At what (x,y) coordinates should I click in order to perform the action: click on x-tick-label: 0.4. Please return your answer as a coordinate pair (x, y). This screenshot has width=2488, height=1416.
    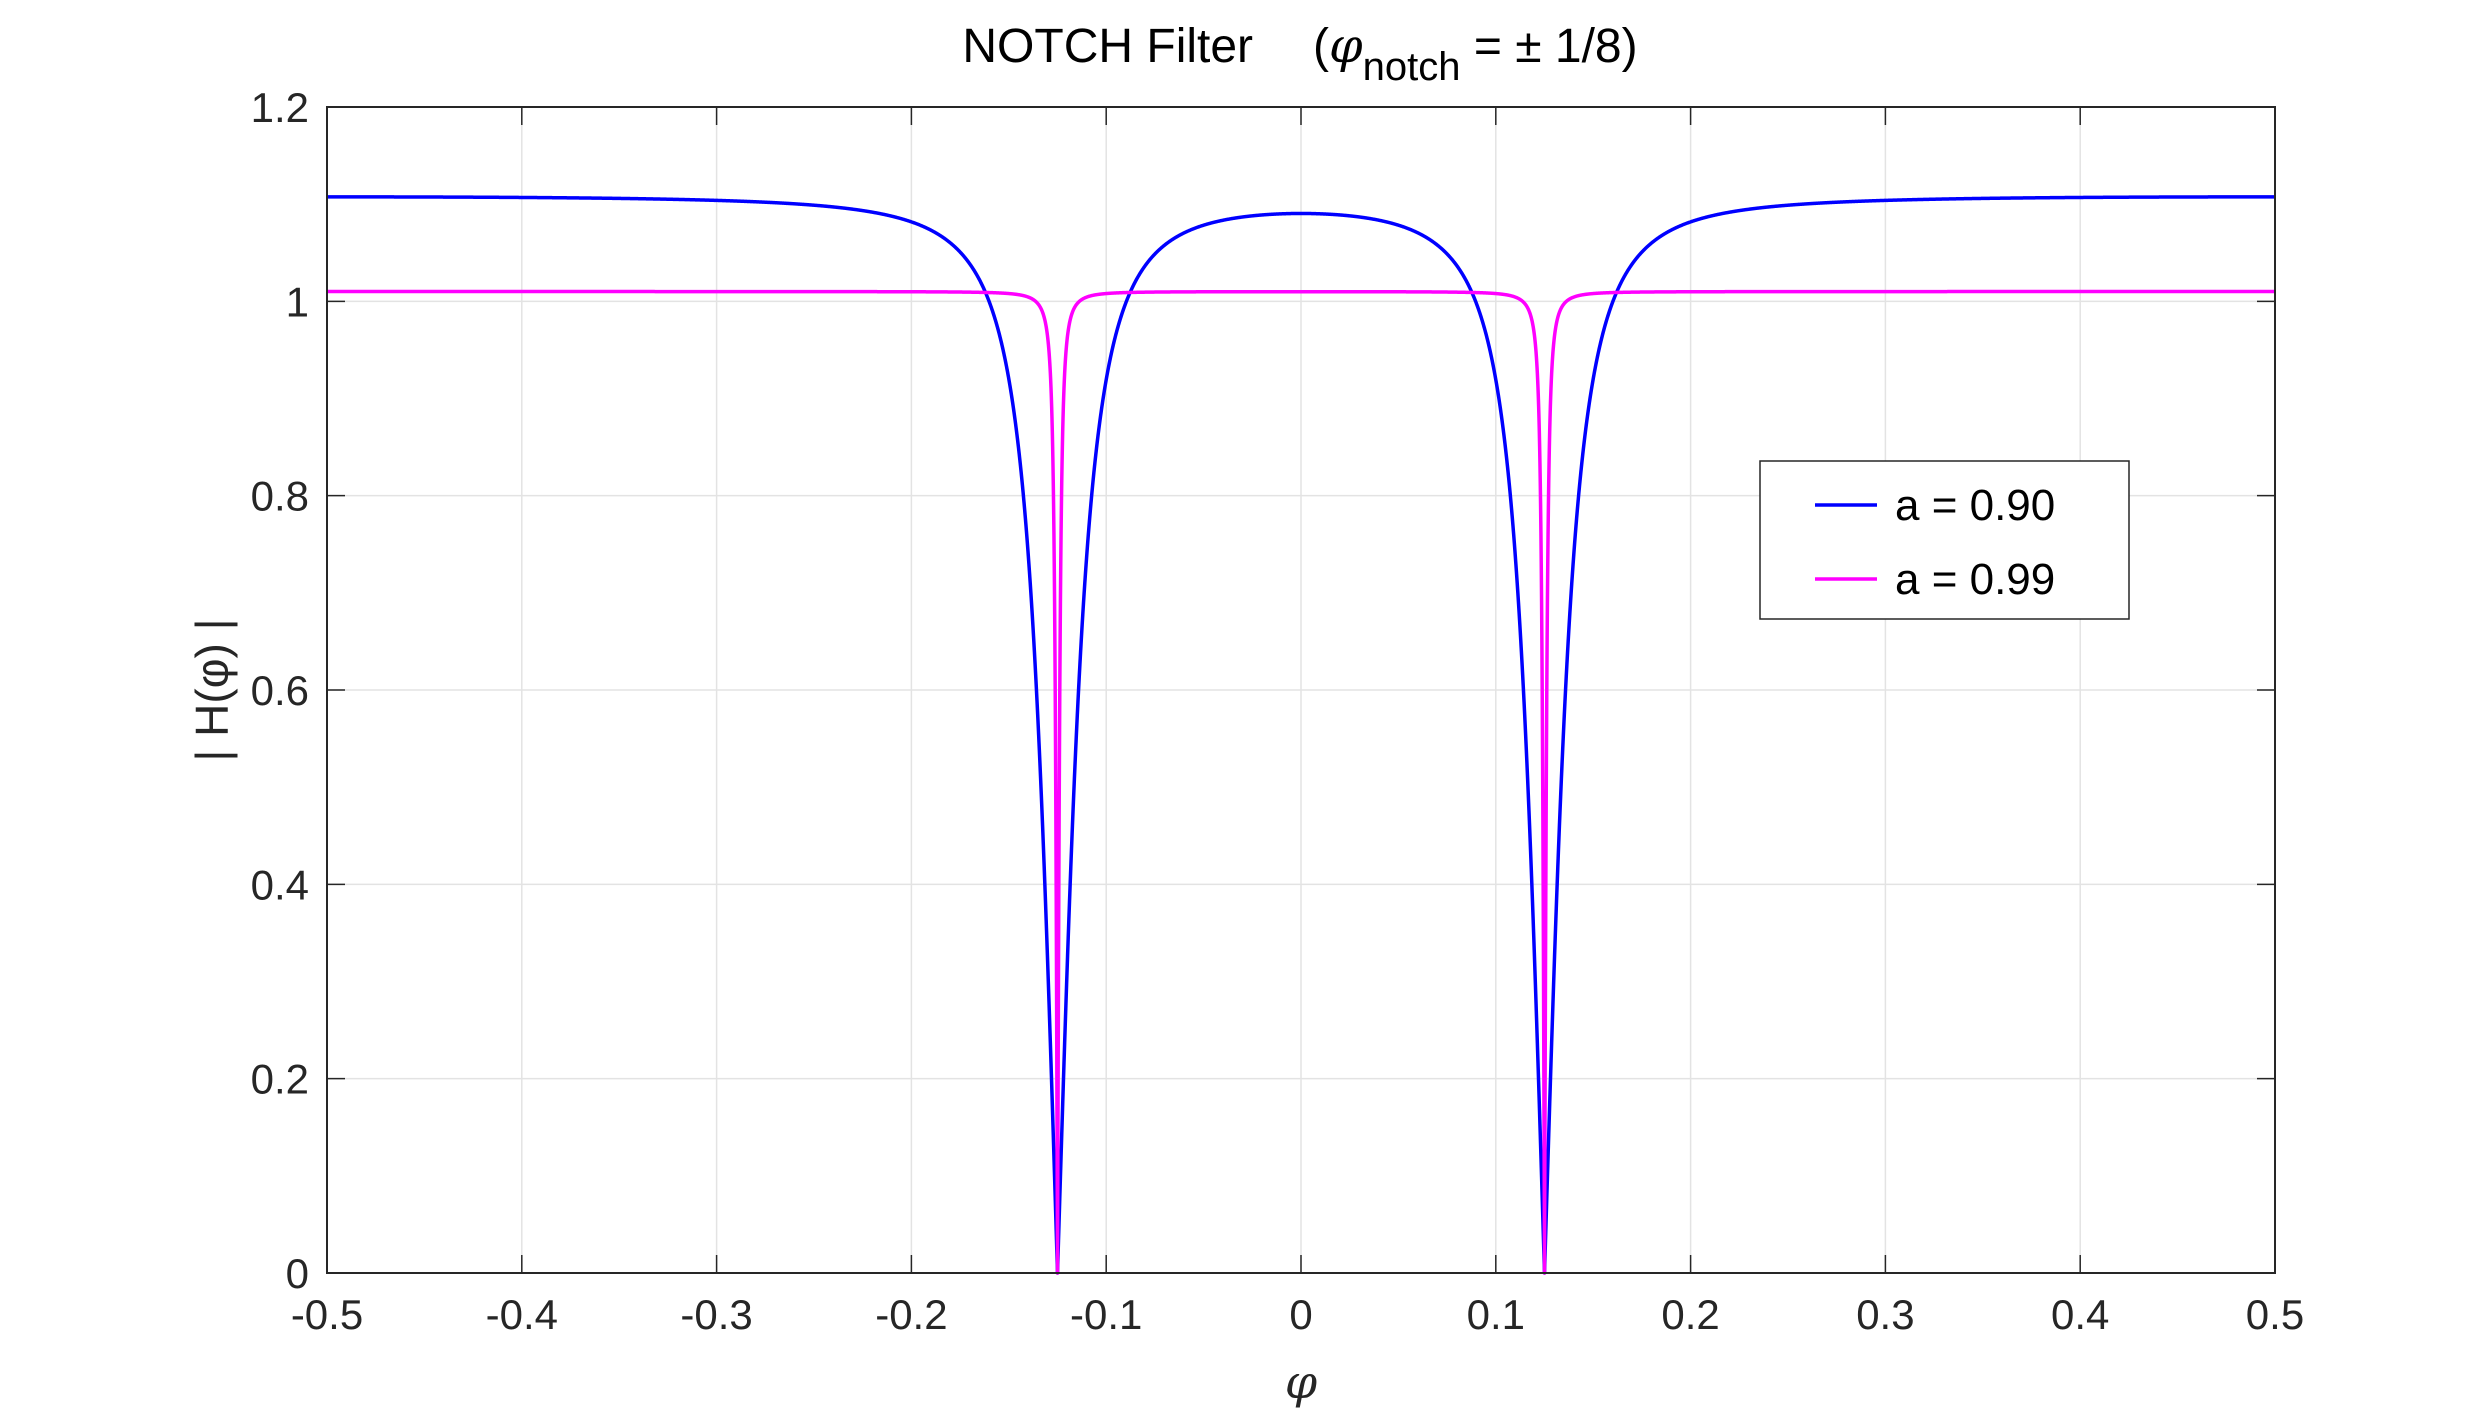
    Looking at the image, I should click on (2080, 1314).